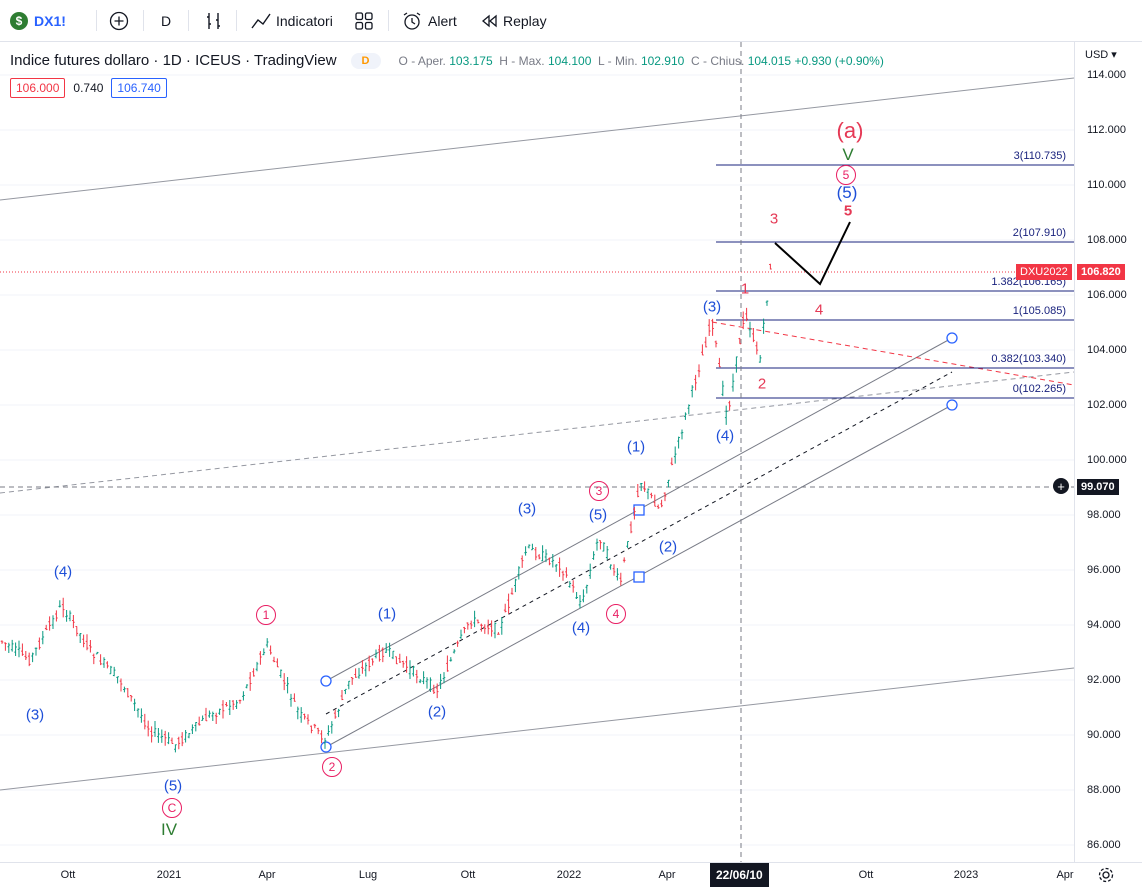  I want to click on y-axis-label: 112.000, so click(1106, 130).